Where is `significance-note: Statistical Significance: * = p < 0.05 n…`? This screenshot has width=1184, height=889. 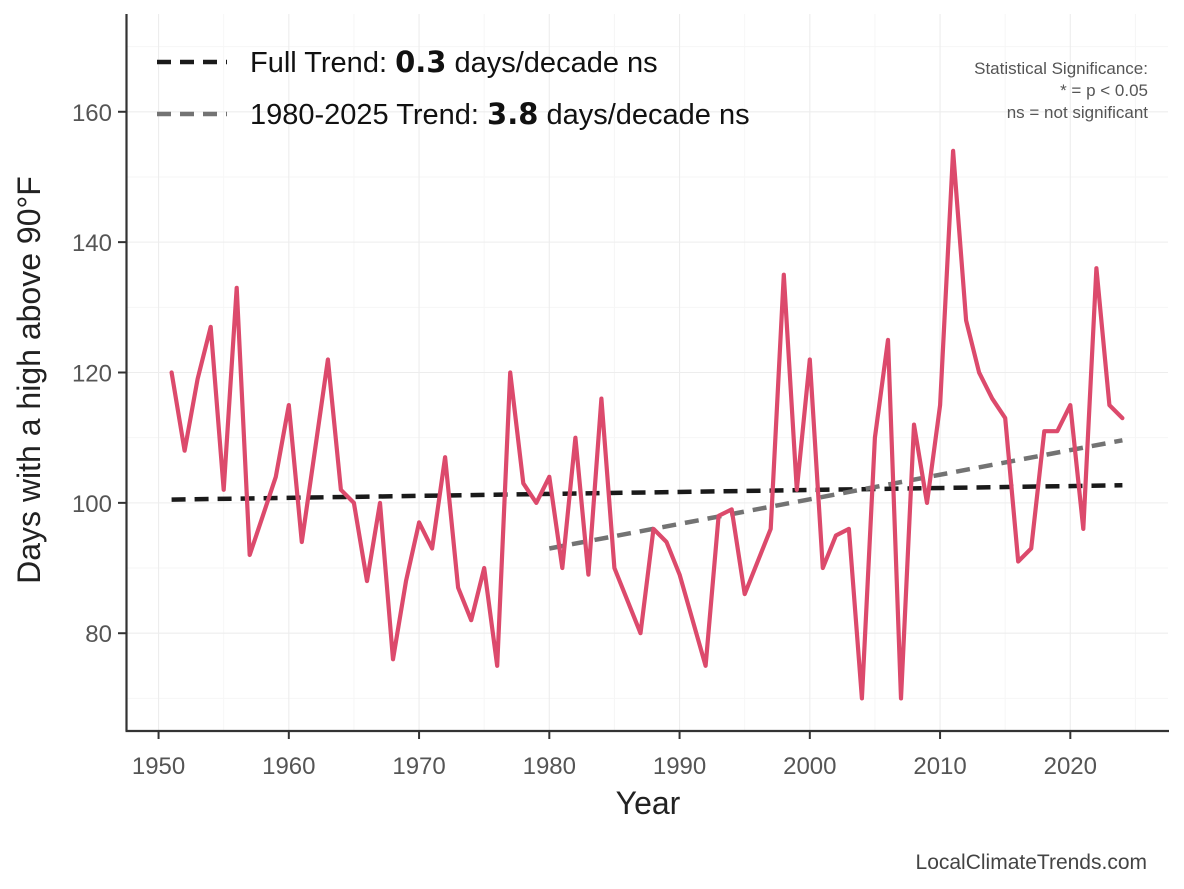 significance-note: Statistical Significance: * = p < 0.05 n… is located at coordinates (1061, 90).